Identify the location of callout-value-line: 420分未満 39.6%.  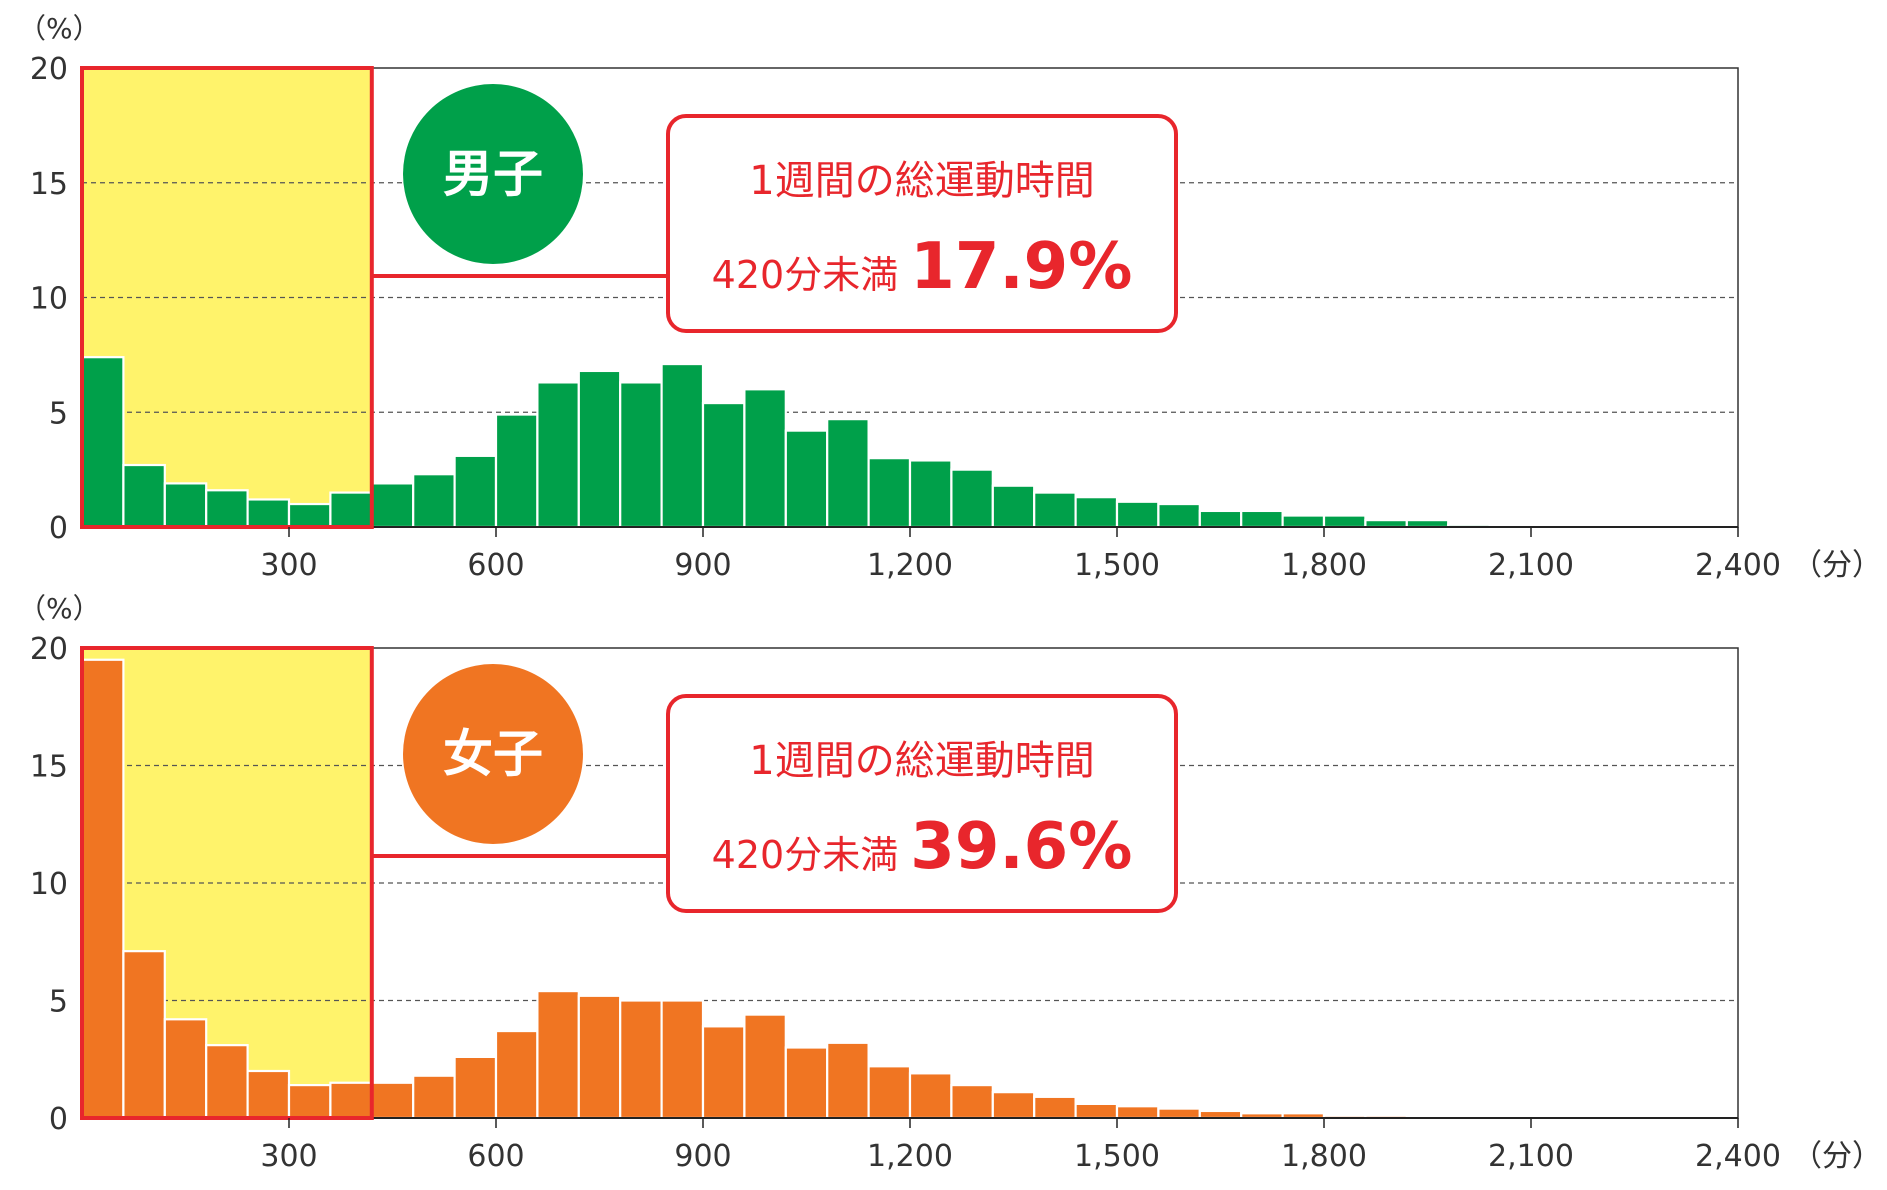
(922, 847).